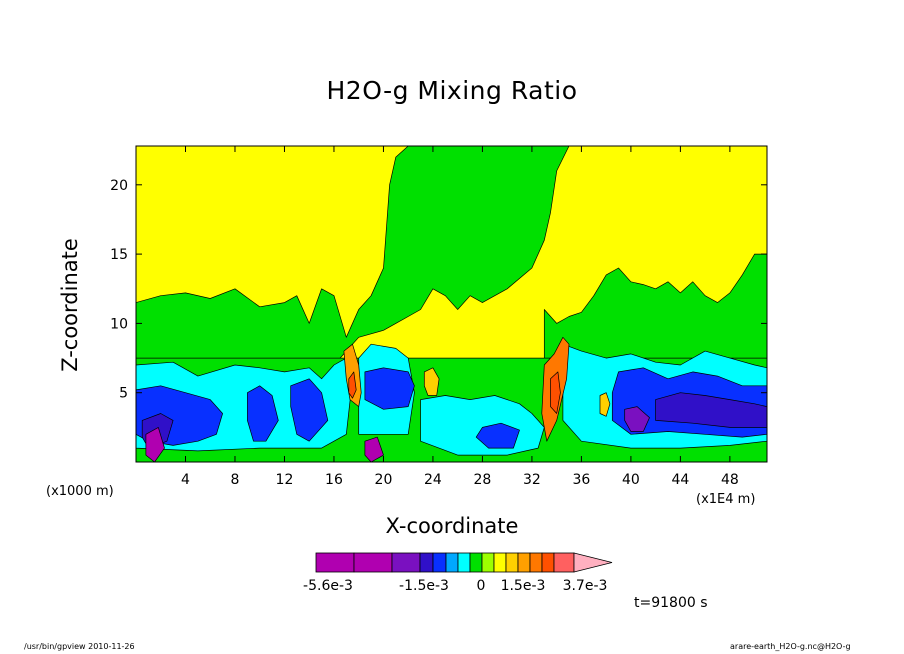 The height and width of the screenshot is (654, 904). What do you see at coordinates (185, 480) in the screenshot?
I see `x-tick-label: 4` at bounding box center [185, 480].